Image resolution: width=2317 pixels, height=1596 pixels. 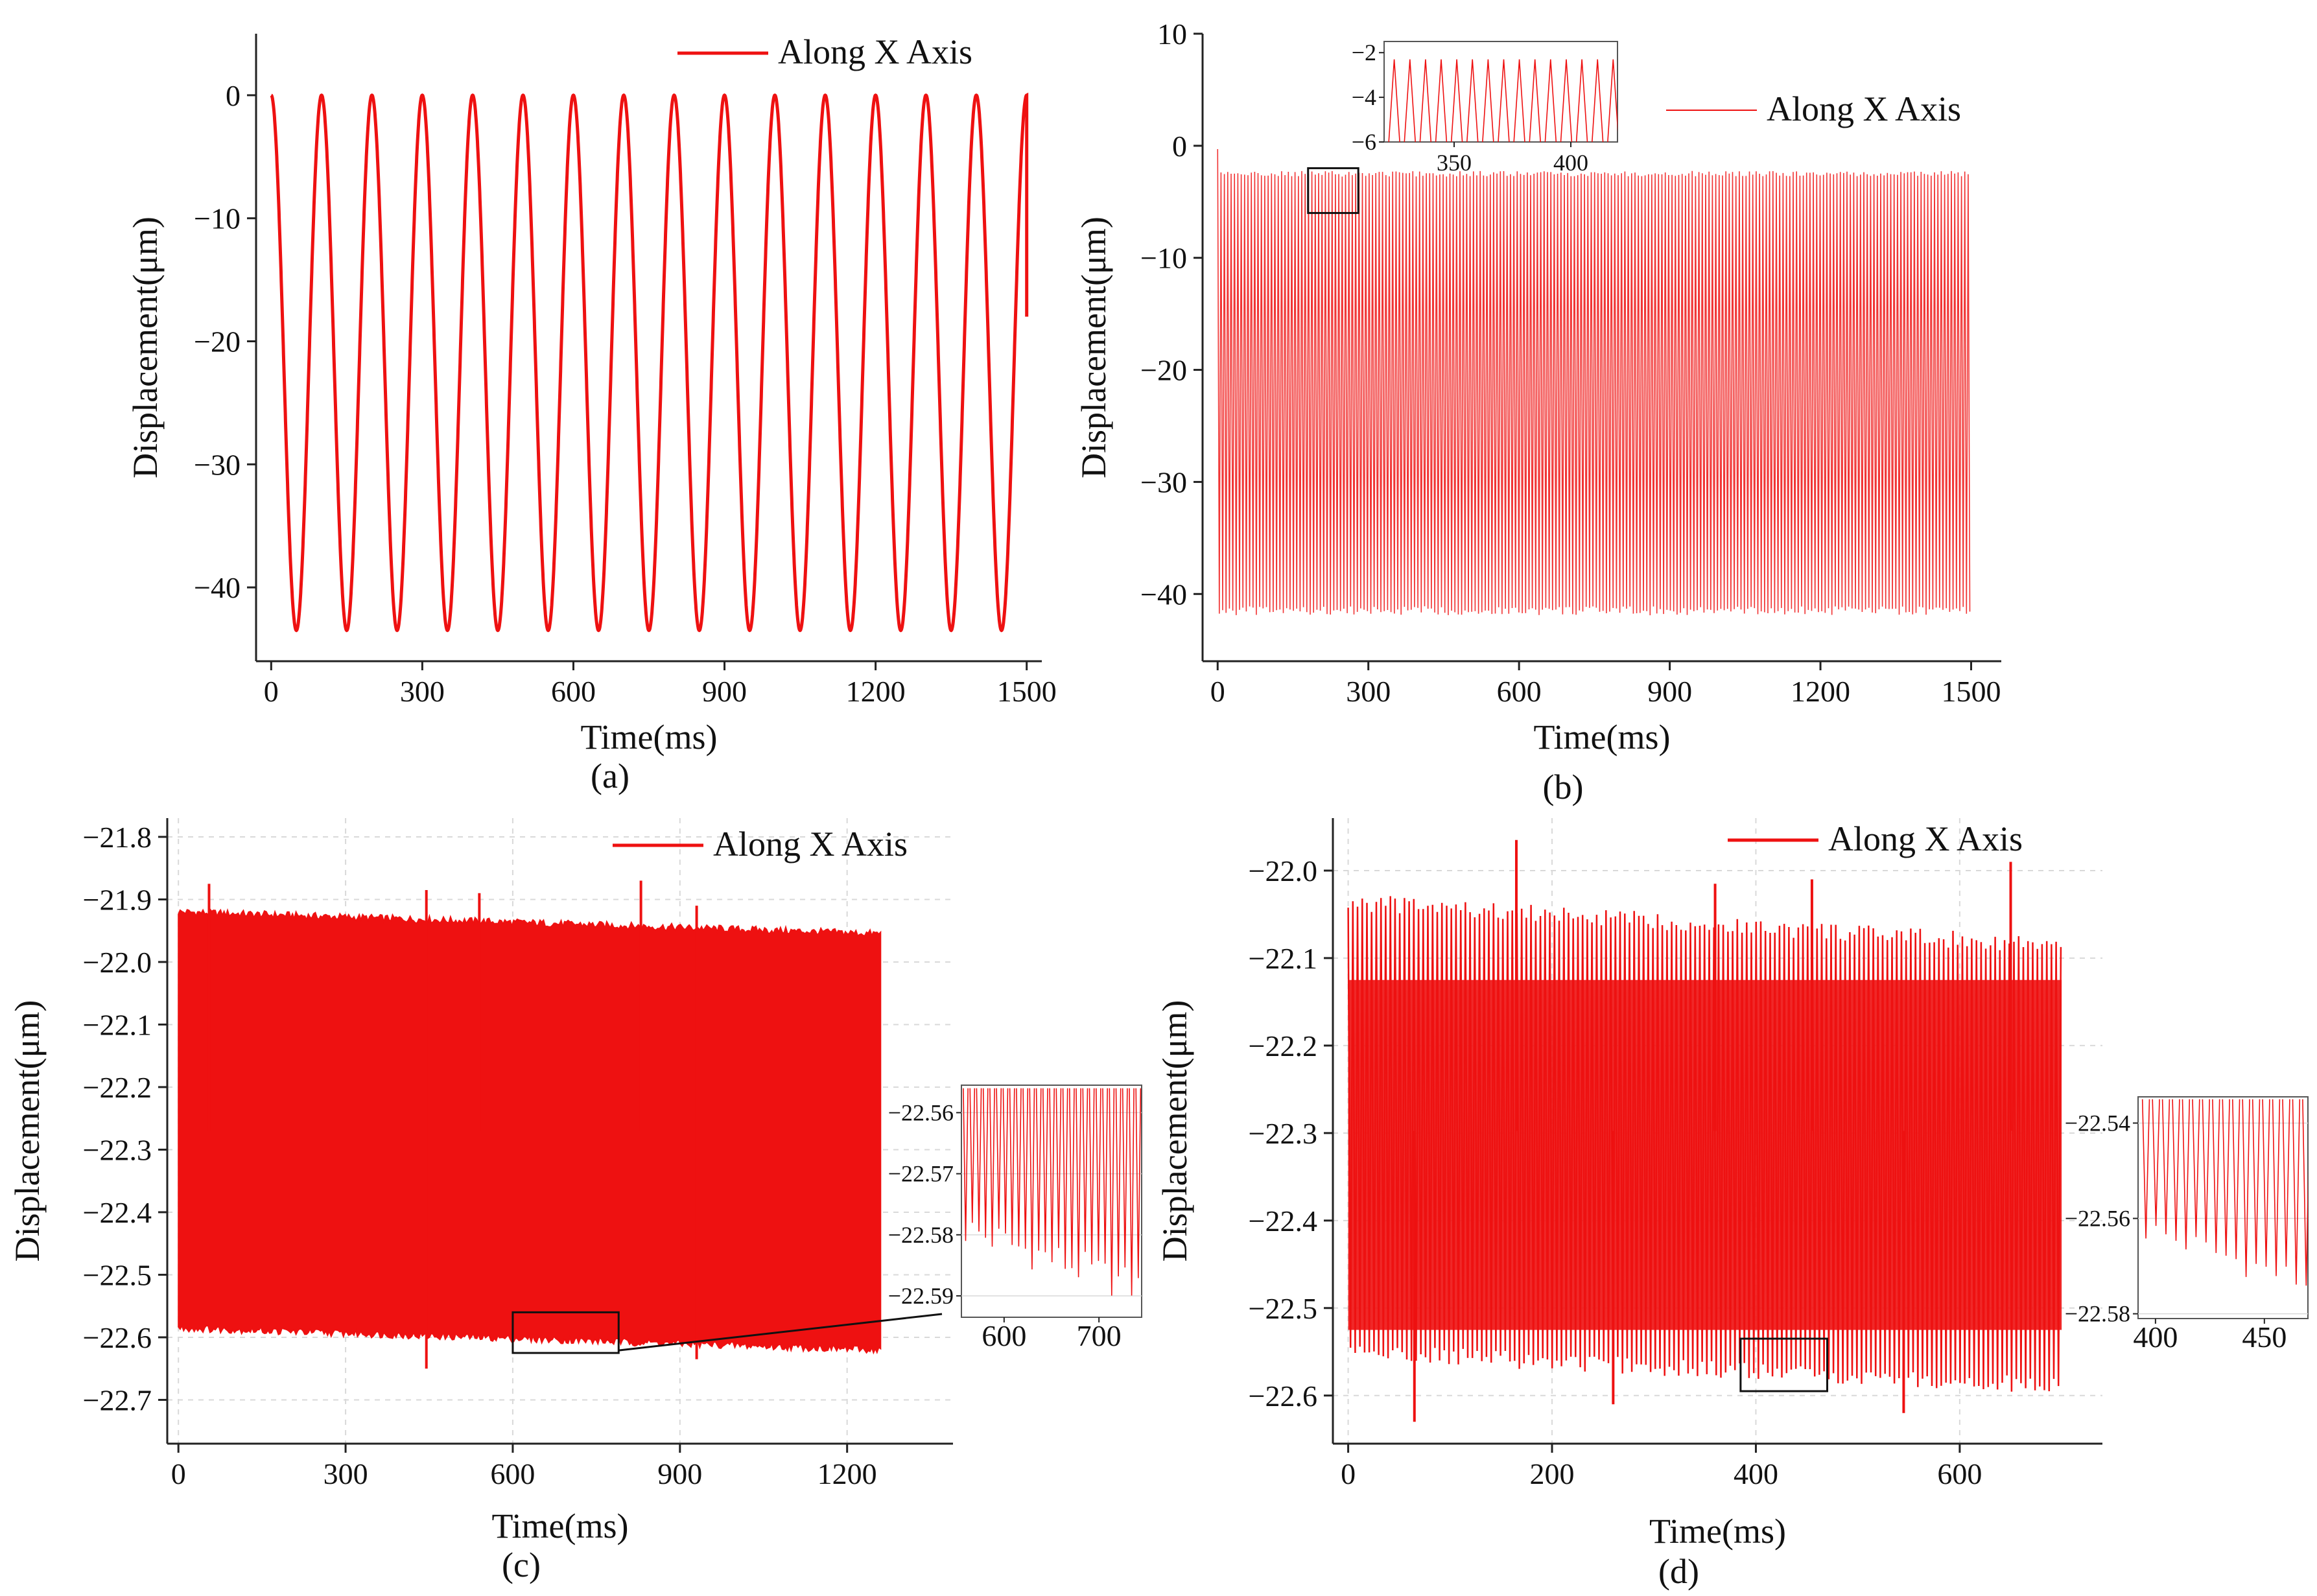 I want to click on inset-frame, so click(x=1501, y=92).